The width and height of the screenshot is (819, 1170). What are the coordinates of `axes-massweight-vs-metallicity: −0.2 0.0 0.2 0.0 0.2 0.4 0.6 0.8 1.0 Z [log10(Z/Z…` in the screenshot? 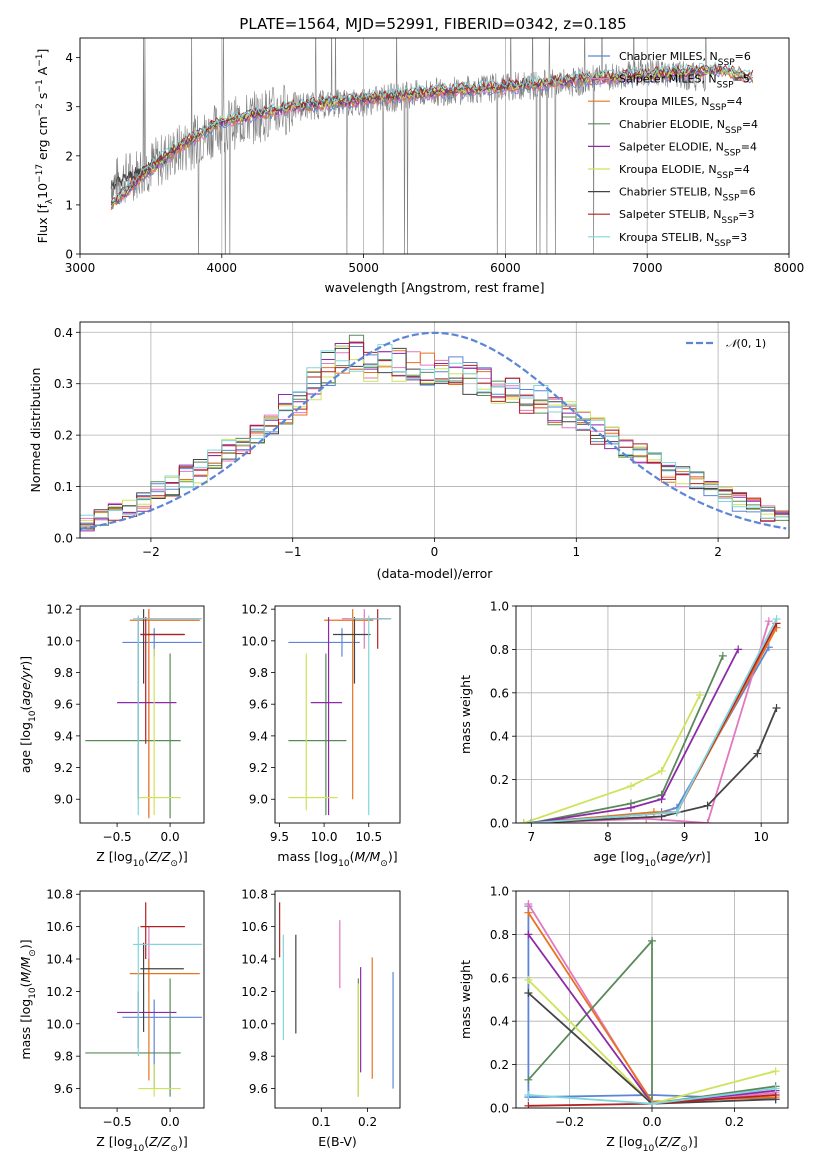 It's located at (623, 1019).